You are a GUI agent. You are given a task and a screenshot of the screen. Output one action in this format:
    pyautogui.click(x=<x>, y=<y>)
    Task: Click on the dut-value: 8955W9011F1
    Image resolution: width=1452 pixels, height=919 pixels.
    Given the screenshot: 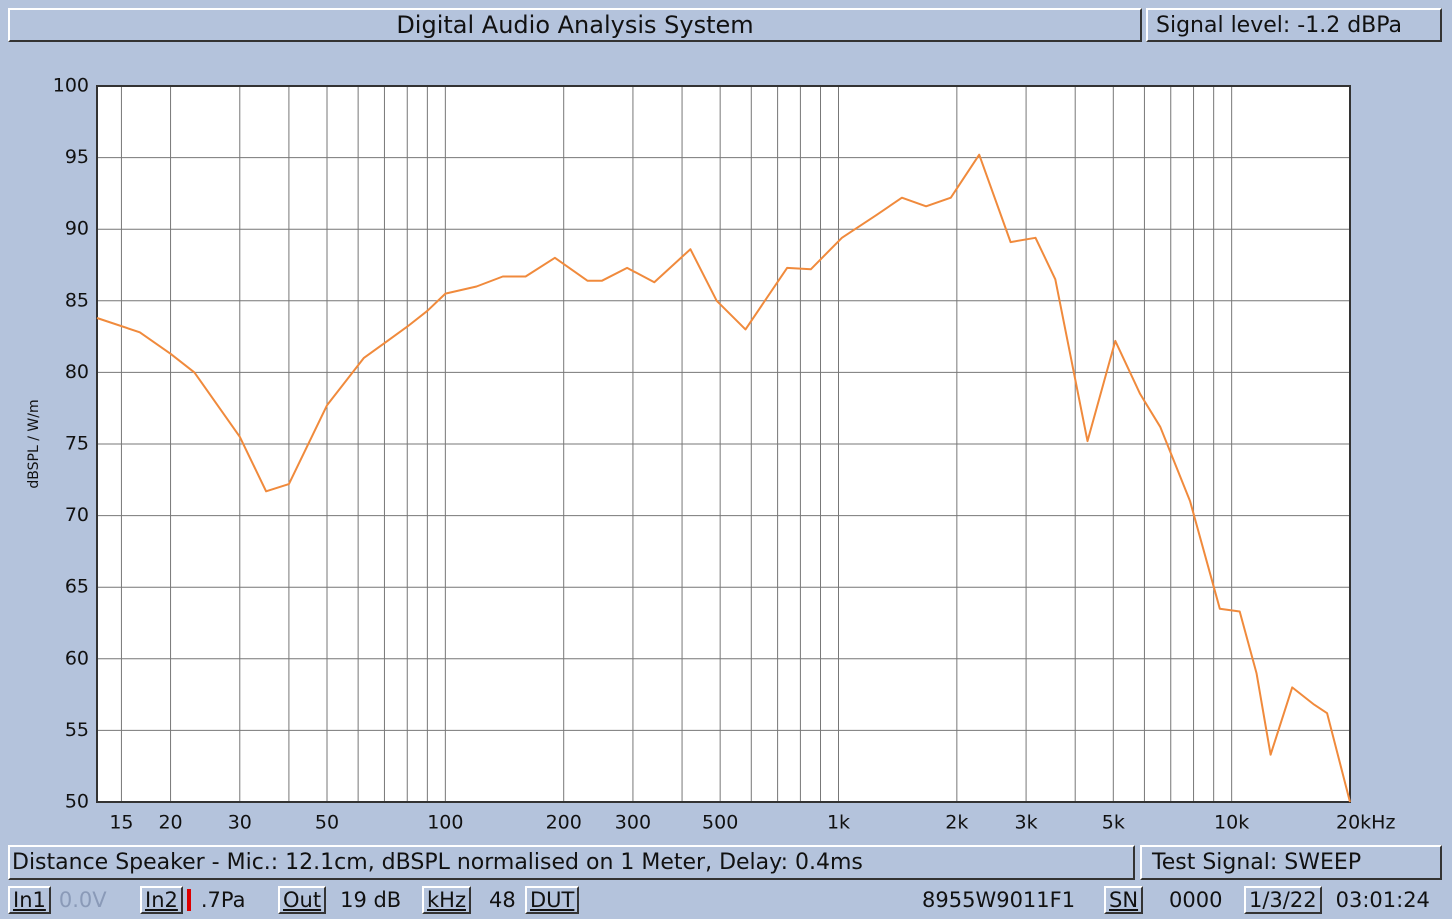 What is the action you would take?
    pyautogui.click(x=999, y=900)
    